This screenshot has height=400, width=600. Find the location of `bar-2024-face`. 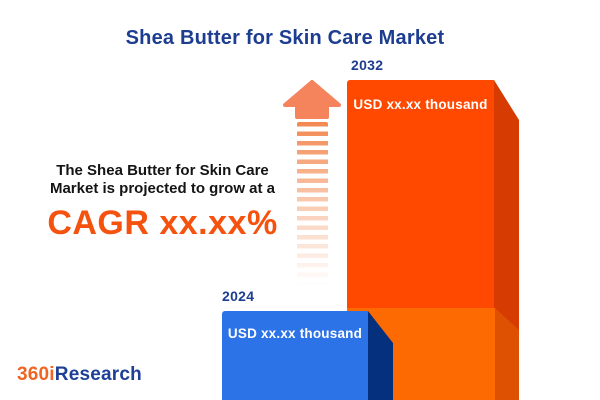

bar-2024-face is located at coordinates (295, 355).